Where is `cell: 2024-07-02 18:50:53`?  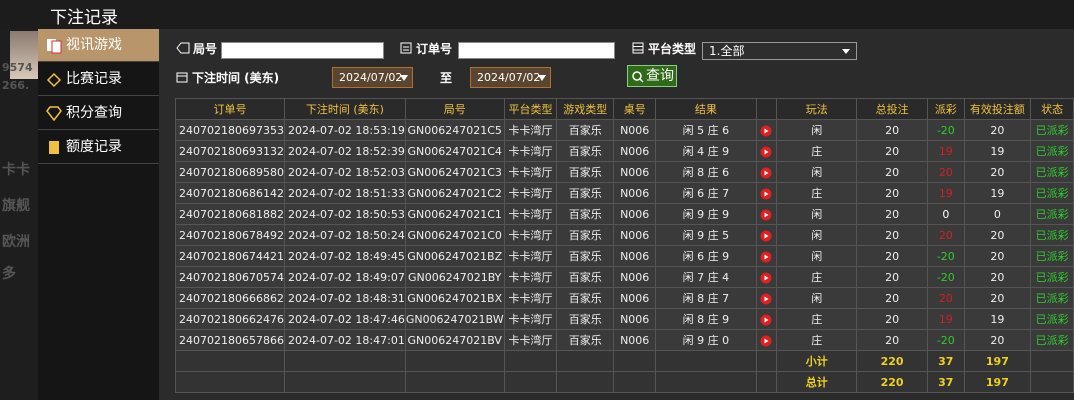 cell: 2024-07-02 18:50:53 is located at coordinates (344, 214).